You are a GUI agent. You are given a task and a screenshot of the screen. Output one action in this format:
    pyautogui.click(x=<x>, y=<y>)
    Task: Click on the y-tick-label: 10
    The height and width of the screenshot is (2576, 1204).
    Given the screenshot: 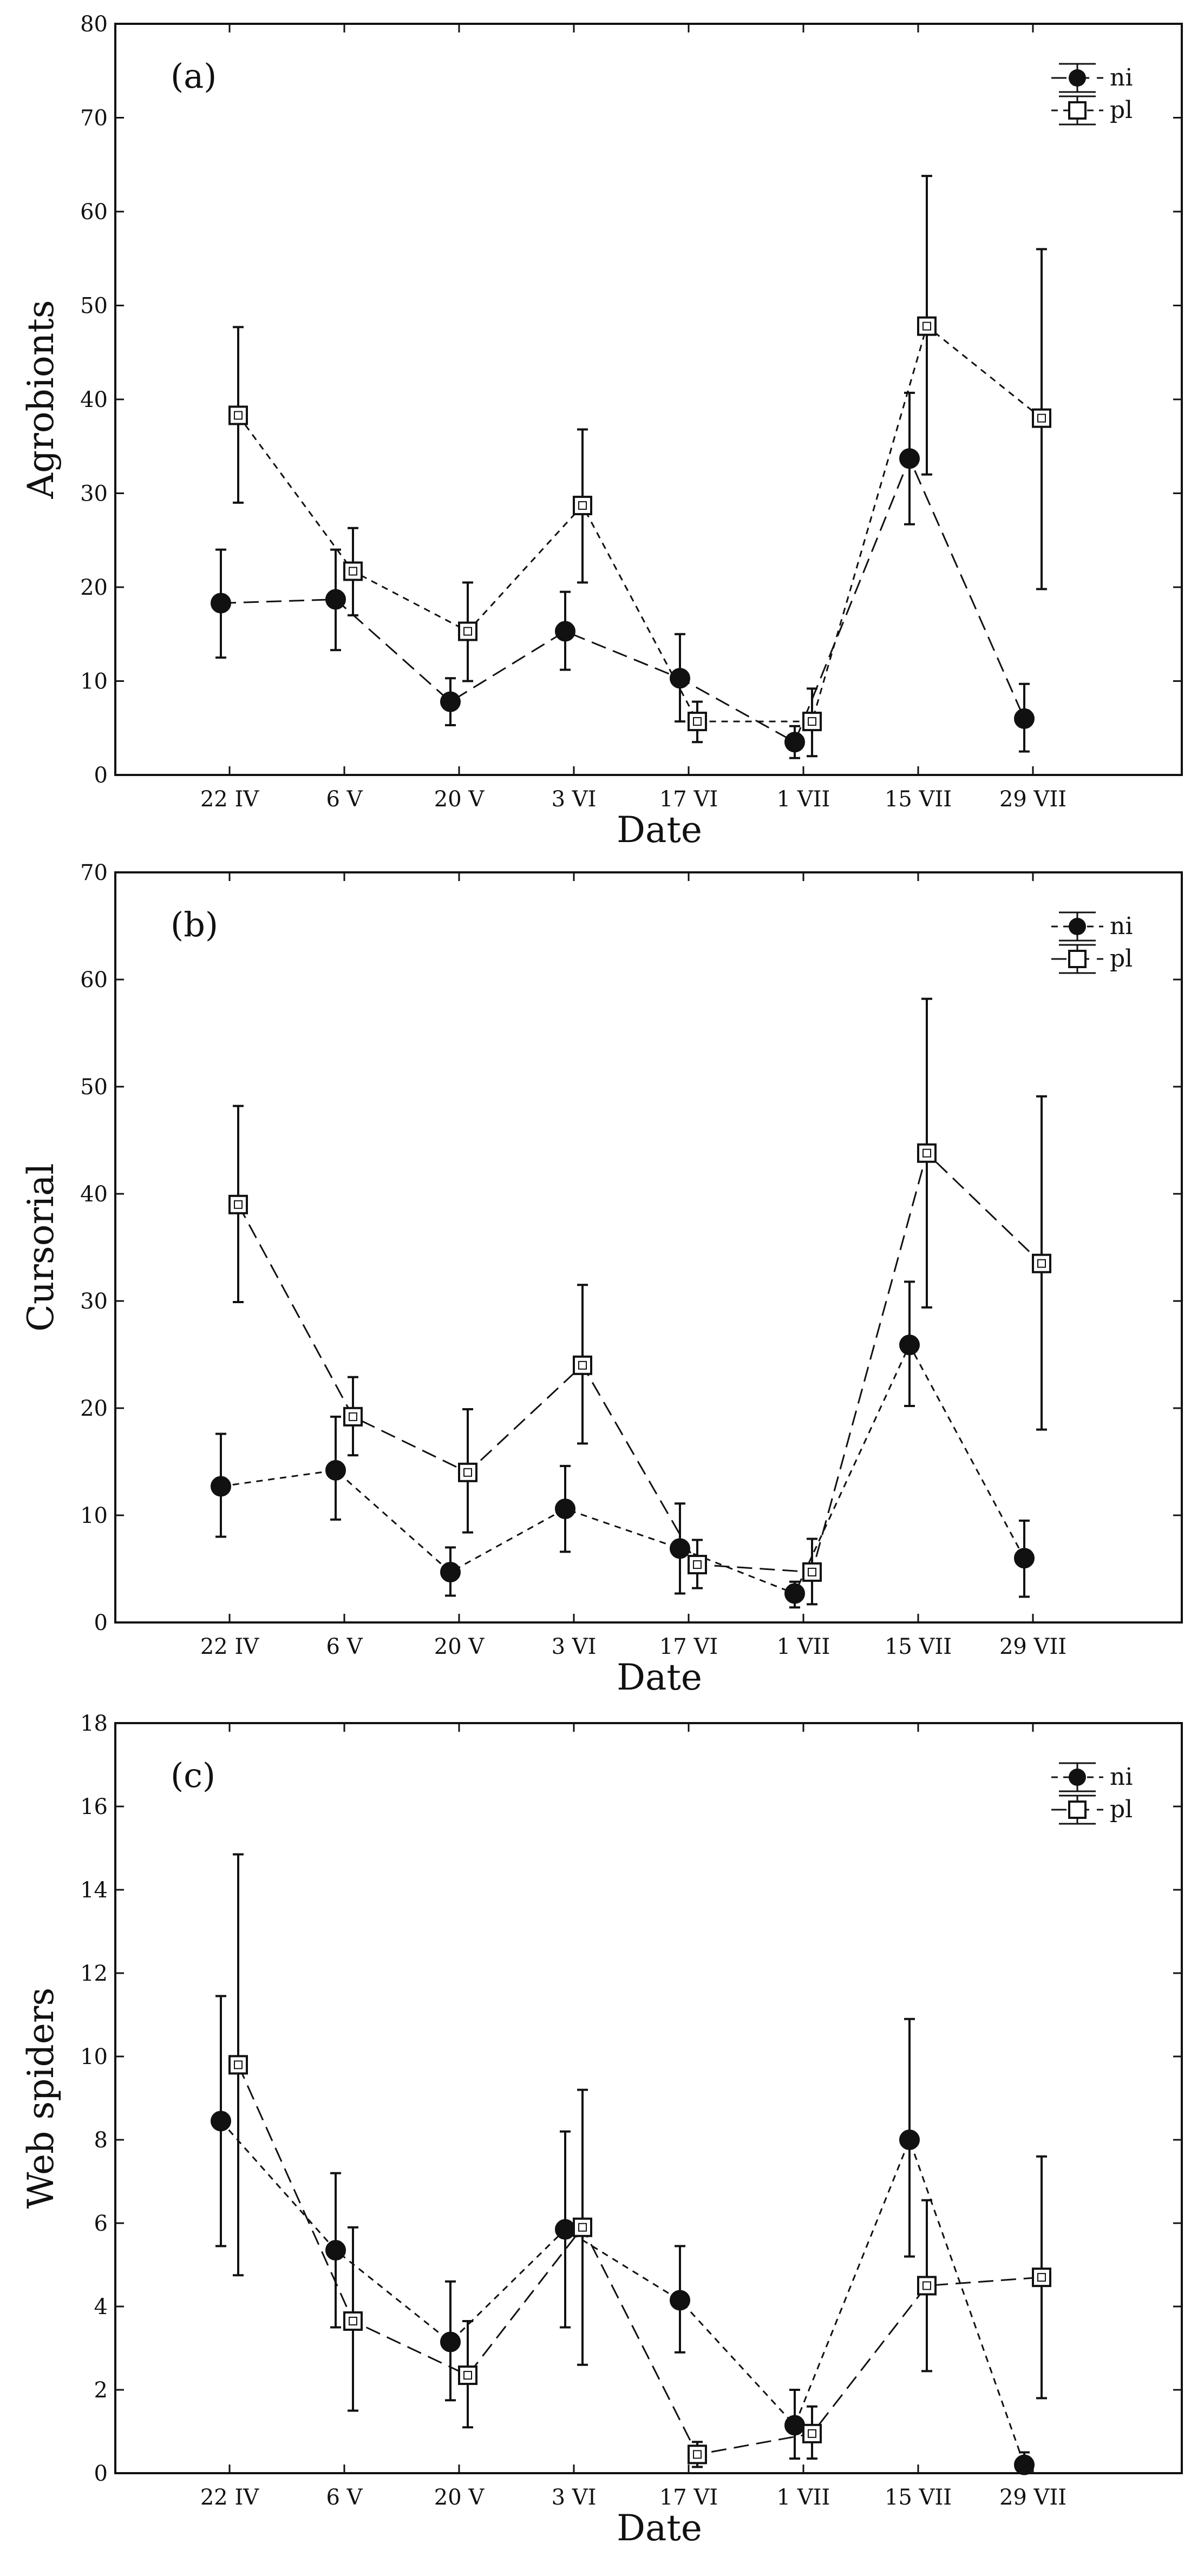 What is the action you would take?
    pyautogui.click(x=94, y=681)
    